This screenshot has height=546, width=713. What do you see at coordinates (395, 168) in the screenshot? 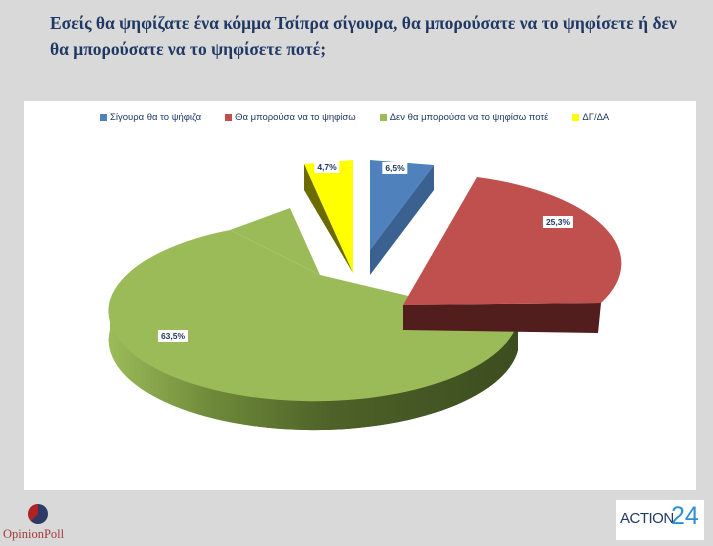
I see `data-label-blue: 6,5%` at bounding box center [395, 168].